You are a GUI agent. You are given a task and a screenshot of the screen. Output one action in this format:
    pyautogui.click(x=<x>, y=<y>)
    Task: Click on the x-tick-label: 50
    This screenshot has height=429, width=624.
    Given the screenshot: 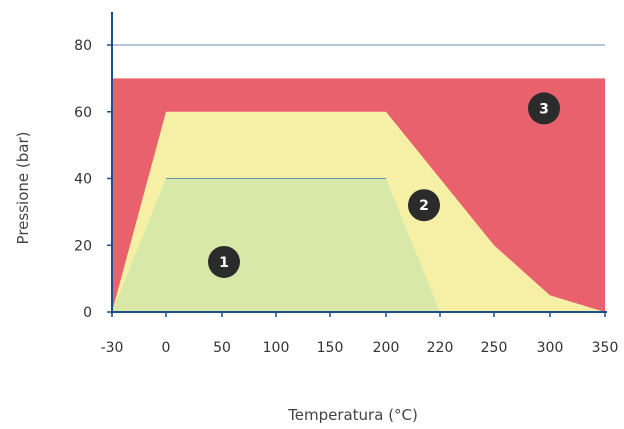 What is the action you would take?
    pyautogui.click(x=222, y=348)
    